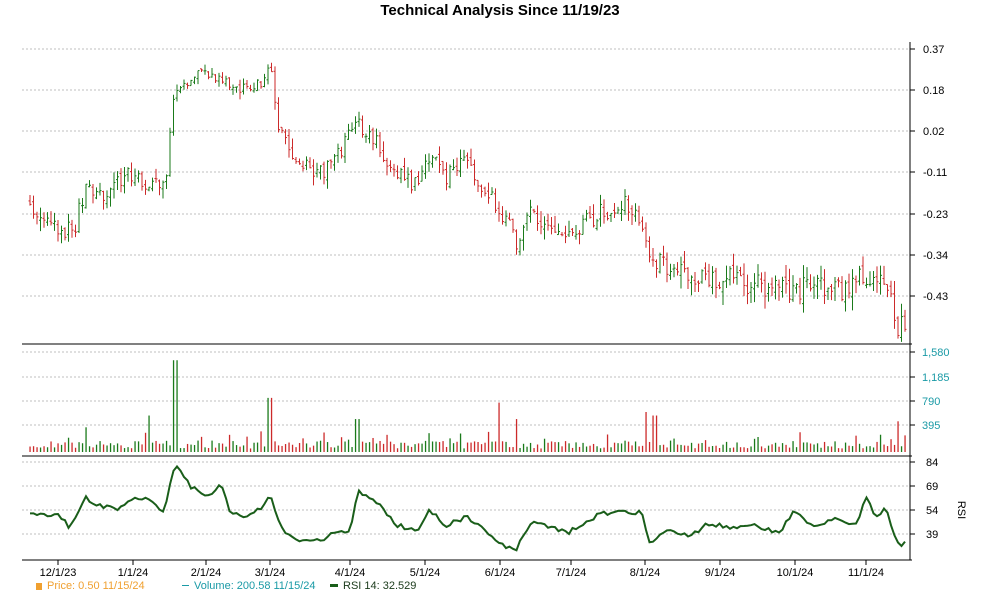 The width and height of the screenshot is (1000, 600). I want to click on price-tick-label: -0.23, so click(935, 215).